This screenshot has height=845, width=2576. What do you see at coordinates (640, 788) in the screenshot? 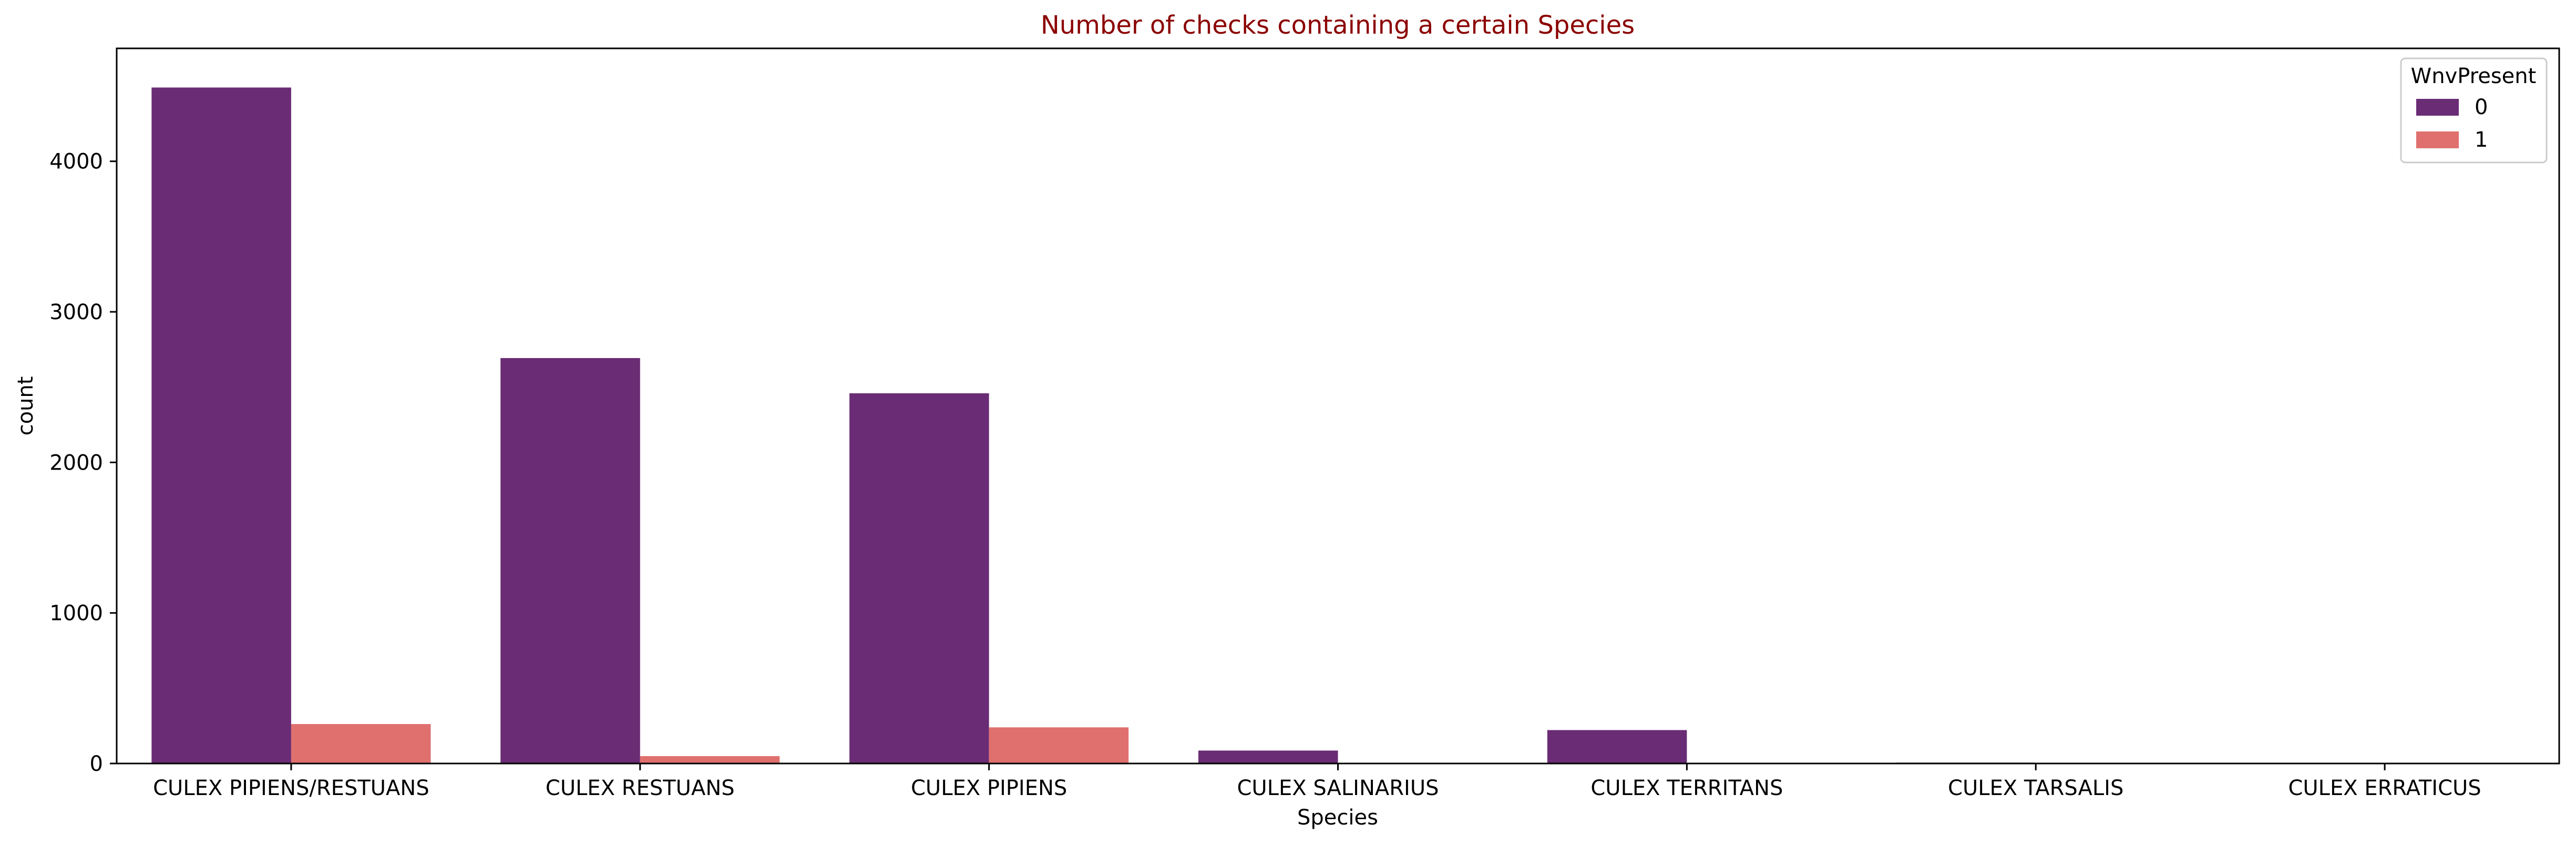
I see `x-tick-label: CULEX RESTUANS` at bounding box center [640, 788].